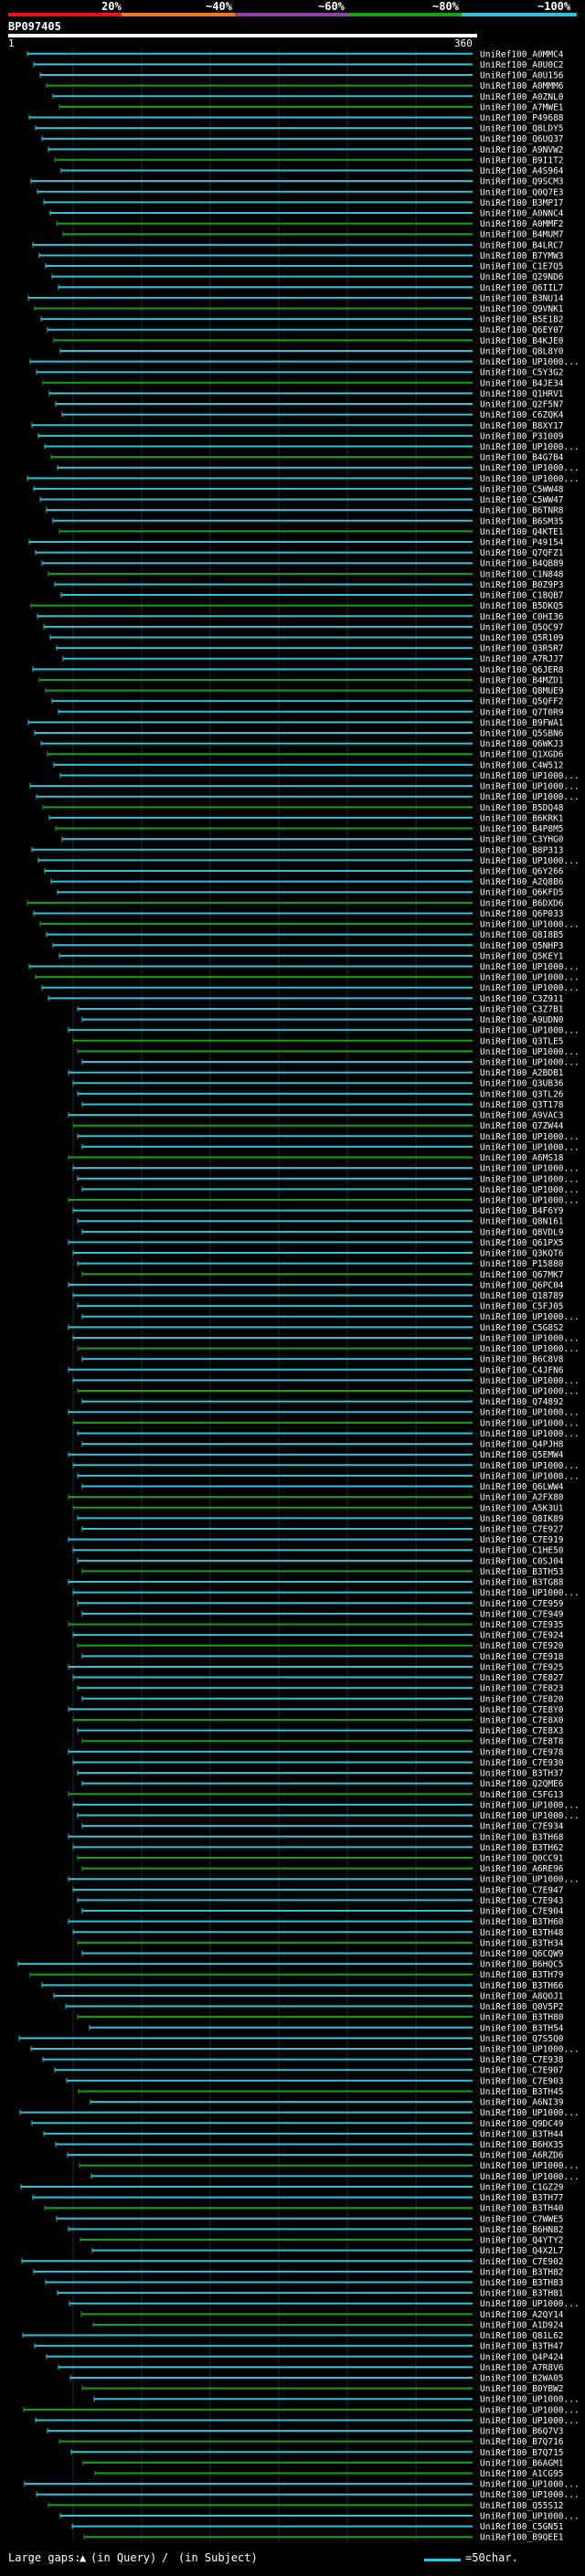  Describe the element at coordinates (522, 2336) in the screenshot. I see `hit-label: UniRef100_Q81L62` at that location.